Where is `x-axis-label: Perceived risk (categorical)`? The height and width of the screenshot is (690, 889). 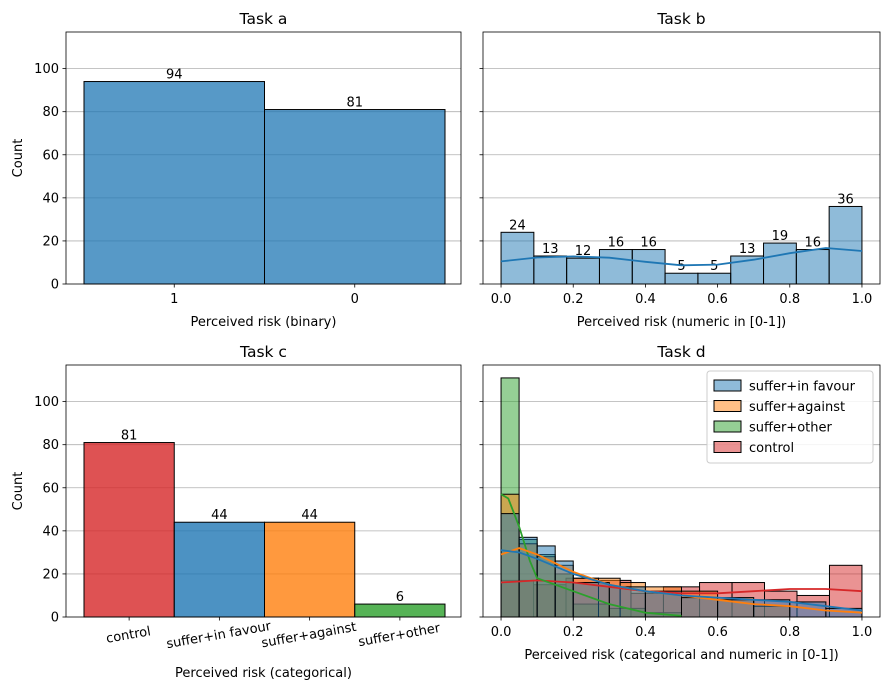 x-axis-label: Perceived risk (categorical) is located at coordinates (263, 673).